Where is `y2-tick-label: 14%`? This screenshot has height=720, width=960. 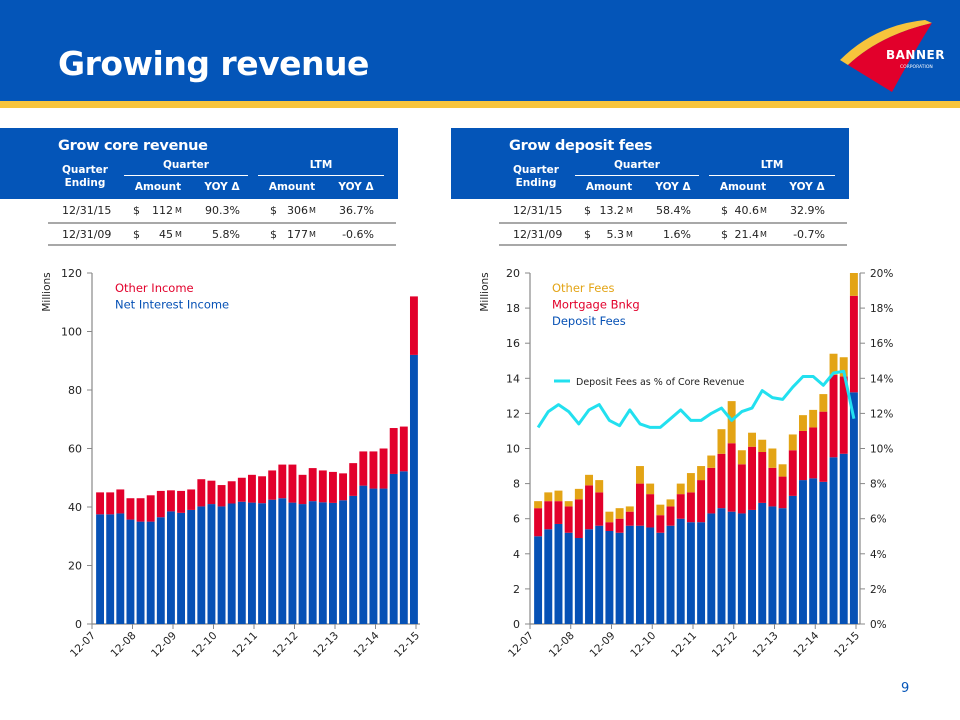 y2-tick-label: 14% is located at coordinates (881, 379).